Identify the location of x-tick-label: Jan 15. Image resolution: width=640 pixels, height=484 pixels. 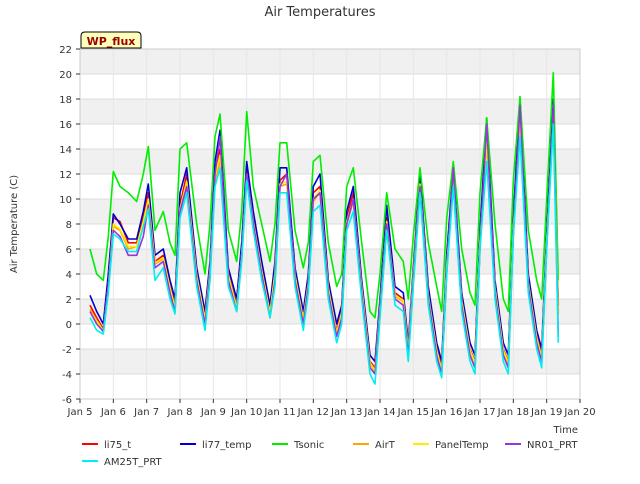
(413, 412).